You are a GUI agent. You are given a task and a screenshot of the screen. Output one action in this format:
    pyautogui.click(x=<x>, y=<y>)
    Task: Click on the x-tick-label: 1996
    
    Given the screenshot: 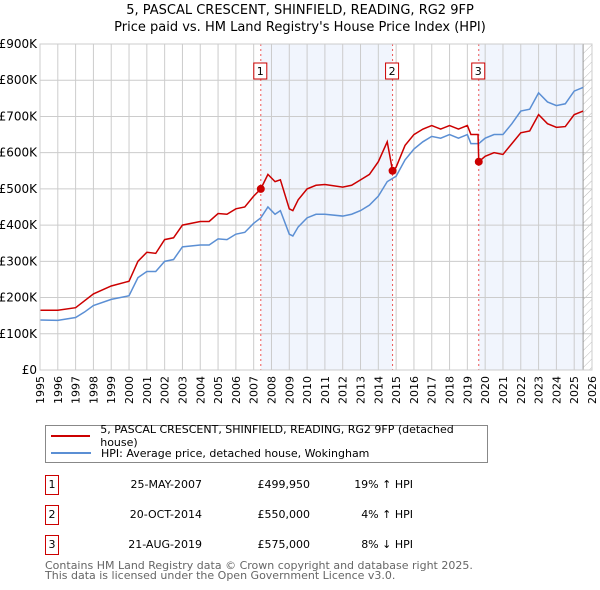 What is the action you would take?
    pyautogui.click(x=58, y=390)
    